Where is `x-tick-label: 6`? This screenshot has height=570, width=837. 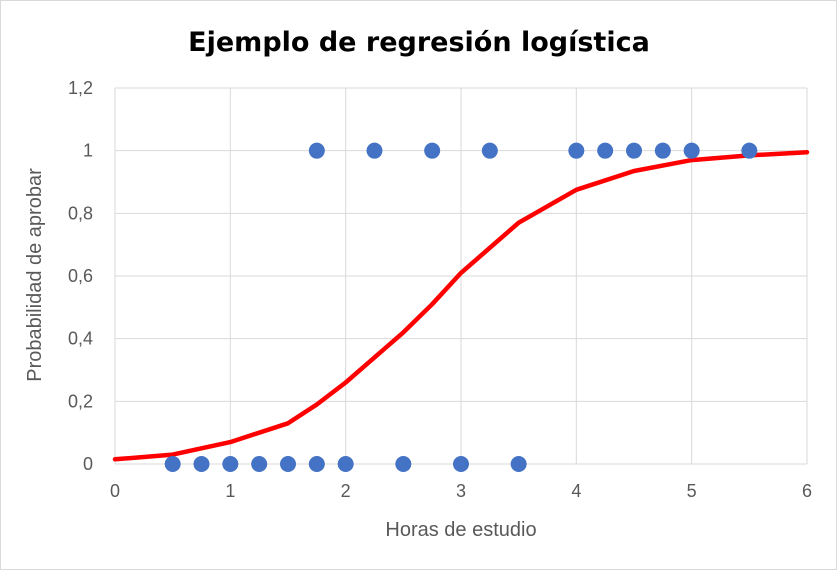
x-tick-label: 6 is located at coordinates (807, 491).